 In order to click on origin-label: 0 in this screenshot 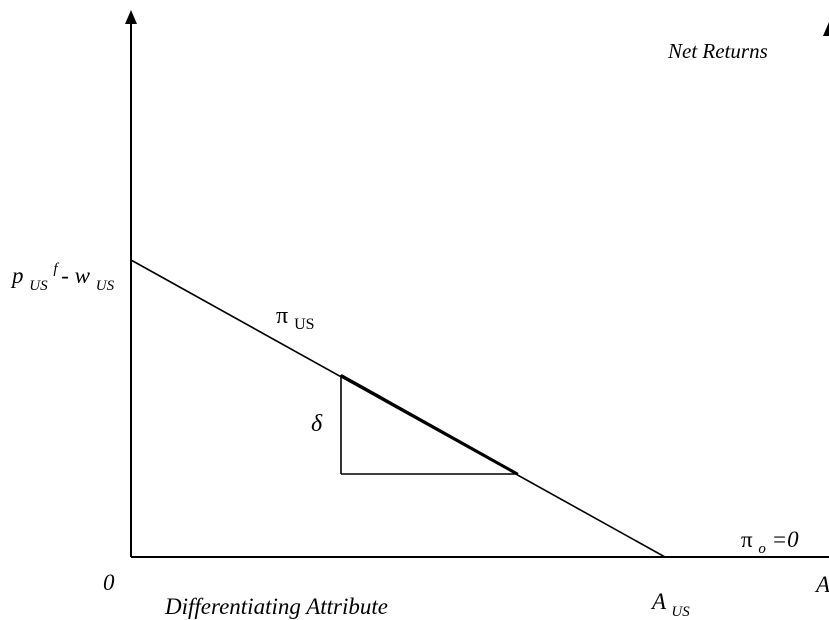, I will do `click(109, 582)`.